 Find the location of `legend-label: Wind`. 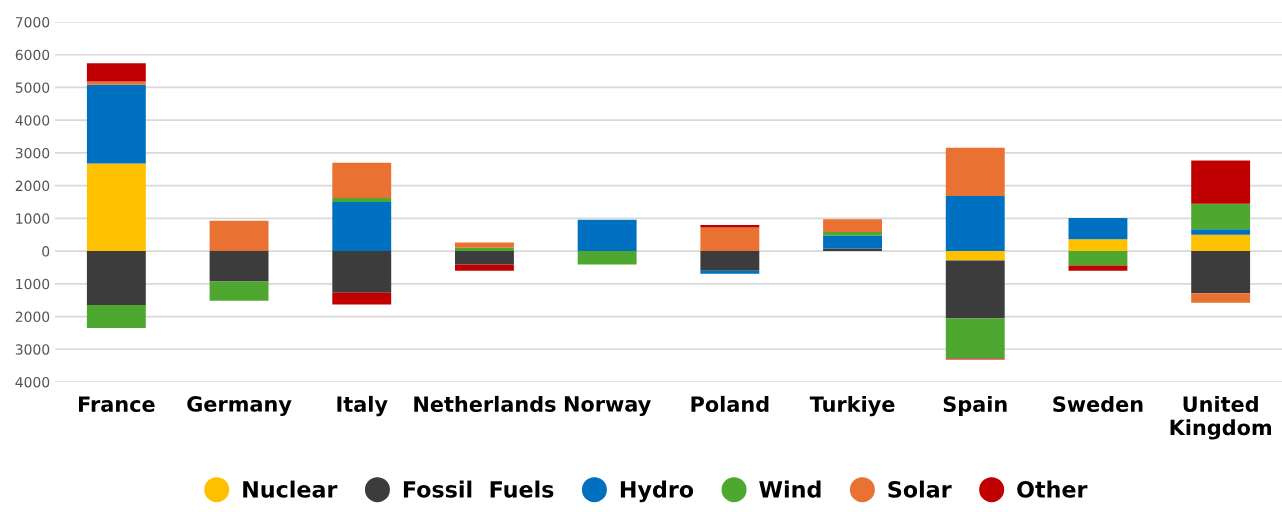

legend-label: Wind is located at coordinates (790, 489).